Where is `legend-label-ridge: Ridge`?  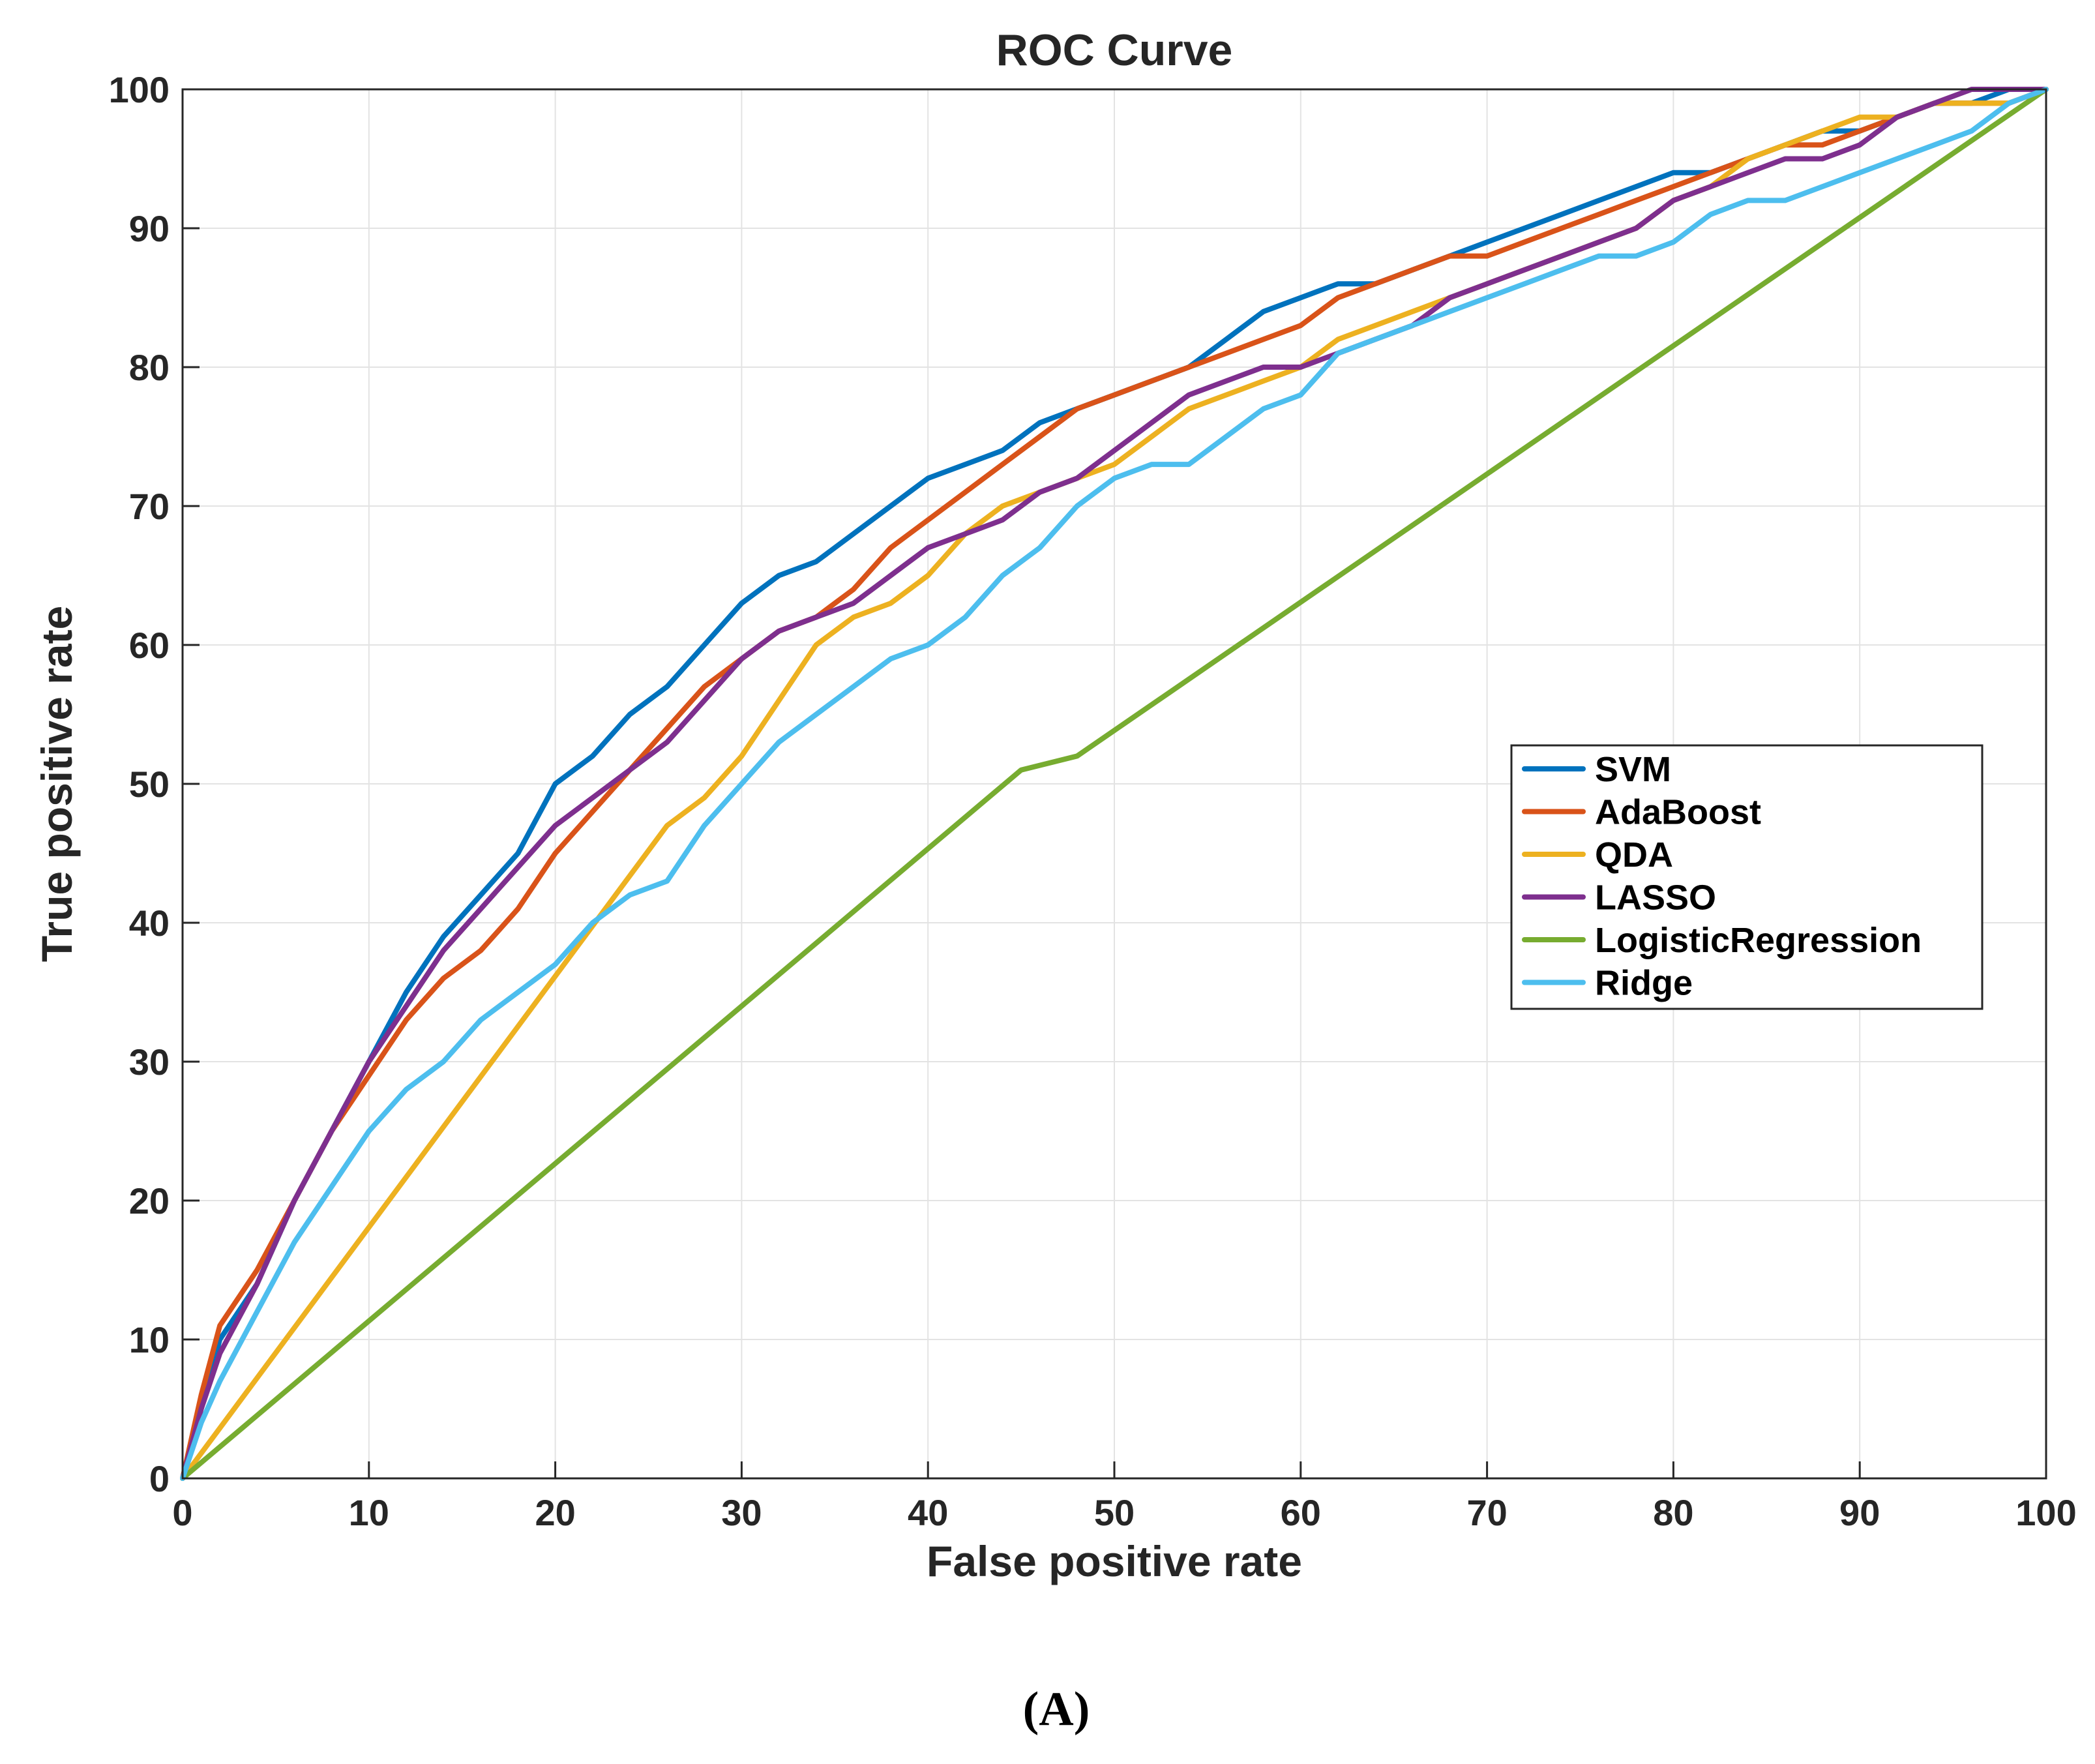 legend-label-ridge: Ridge is located at coordinates (1644, 983).